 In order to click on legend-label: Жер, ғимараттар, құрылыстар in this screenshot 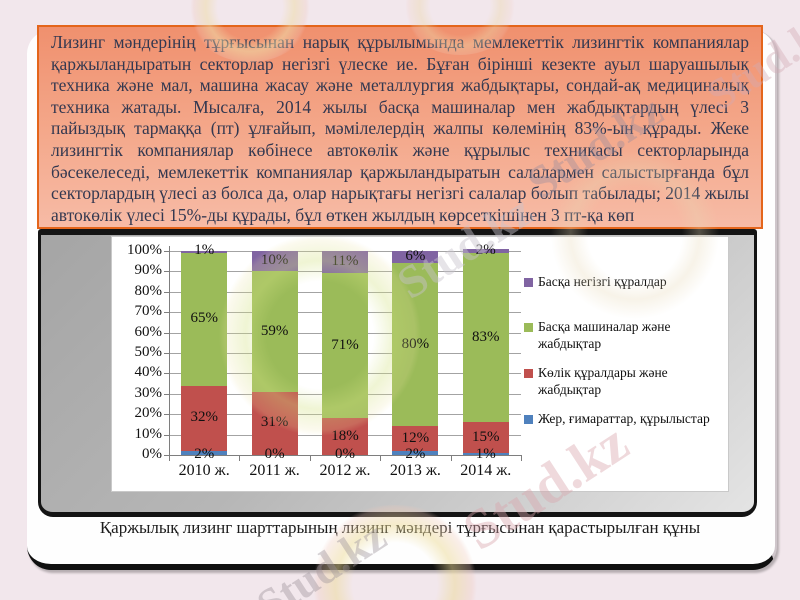, I will do `click(624, 418)`.